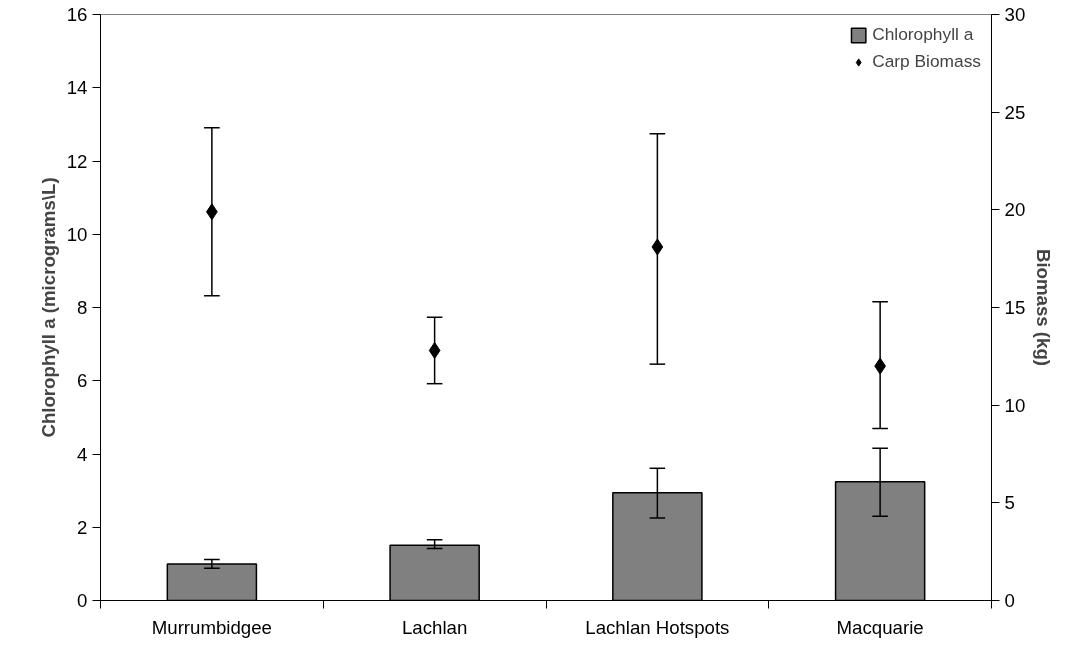 The image size is (1091, 670). I want to click on y2-tick-label: 5, so click(1009, 503).